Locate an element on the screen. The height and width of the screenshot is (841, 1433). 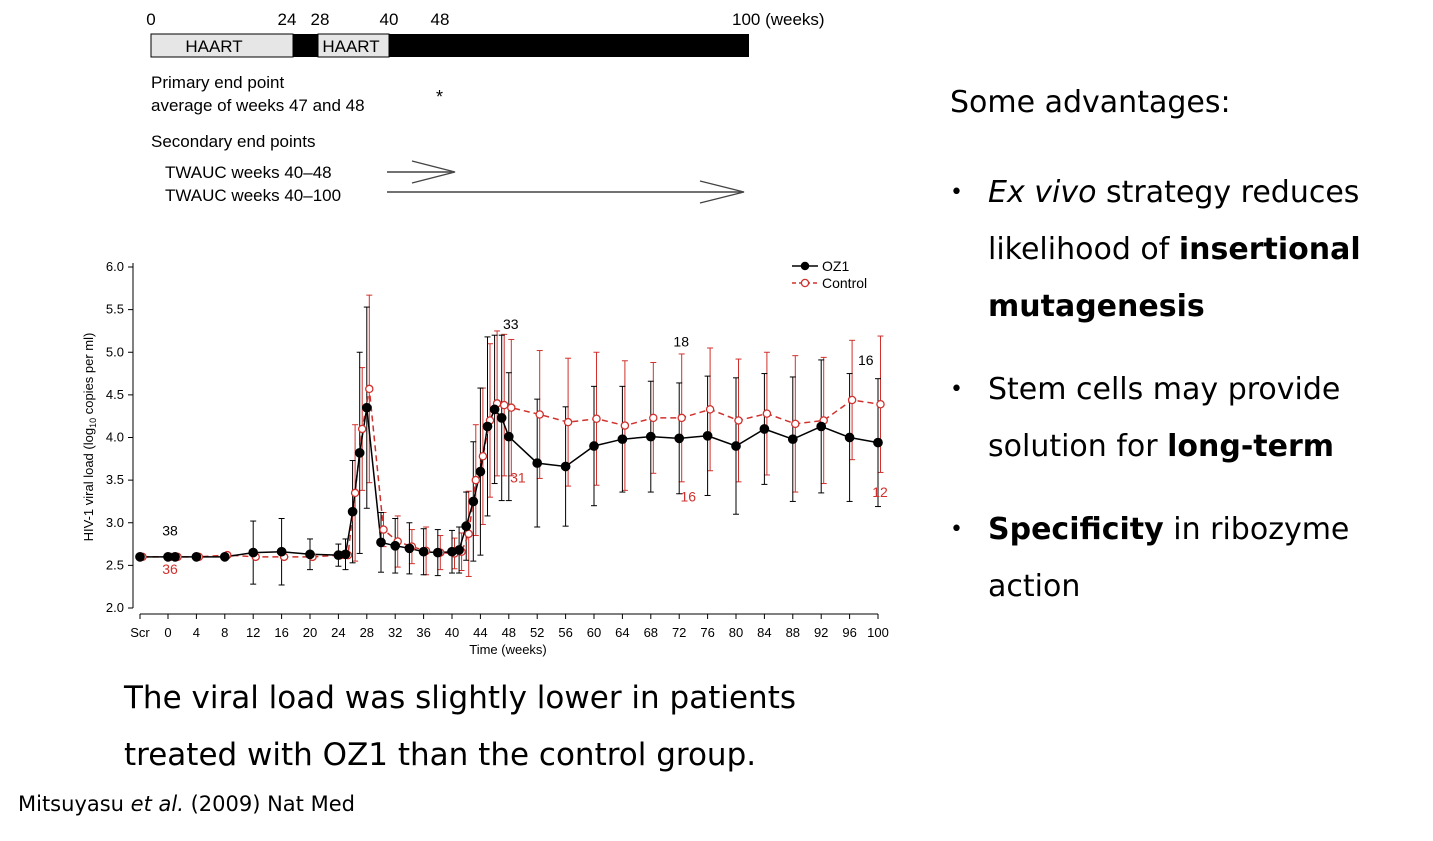
citation: Mitsuyasu et al. (2009) Nat Med is located at coordinates (186, 804).